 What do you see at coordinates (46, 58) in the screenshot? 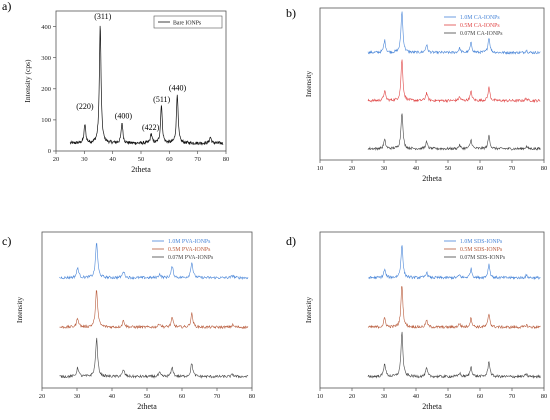
I see `y-tick-label: 300` at bounding box center [46, 58].